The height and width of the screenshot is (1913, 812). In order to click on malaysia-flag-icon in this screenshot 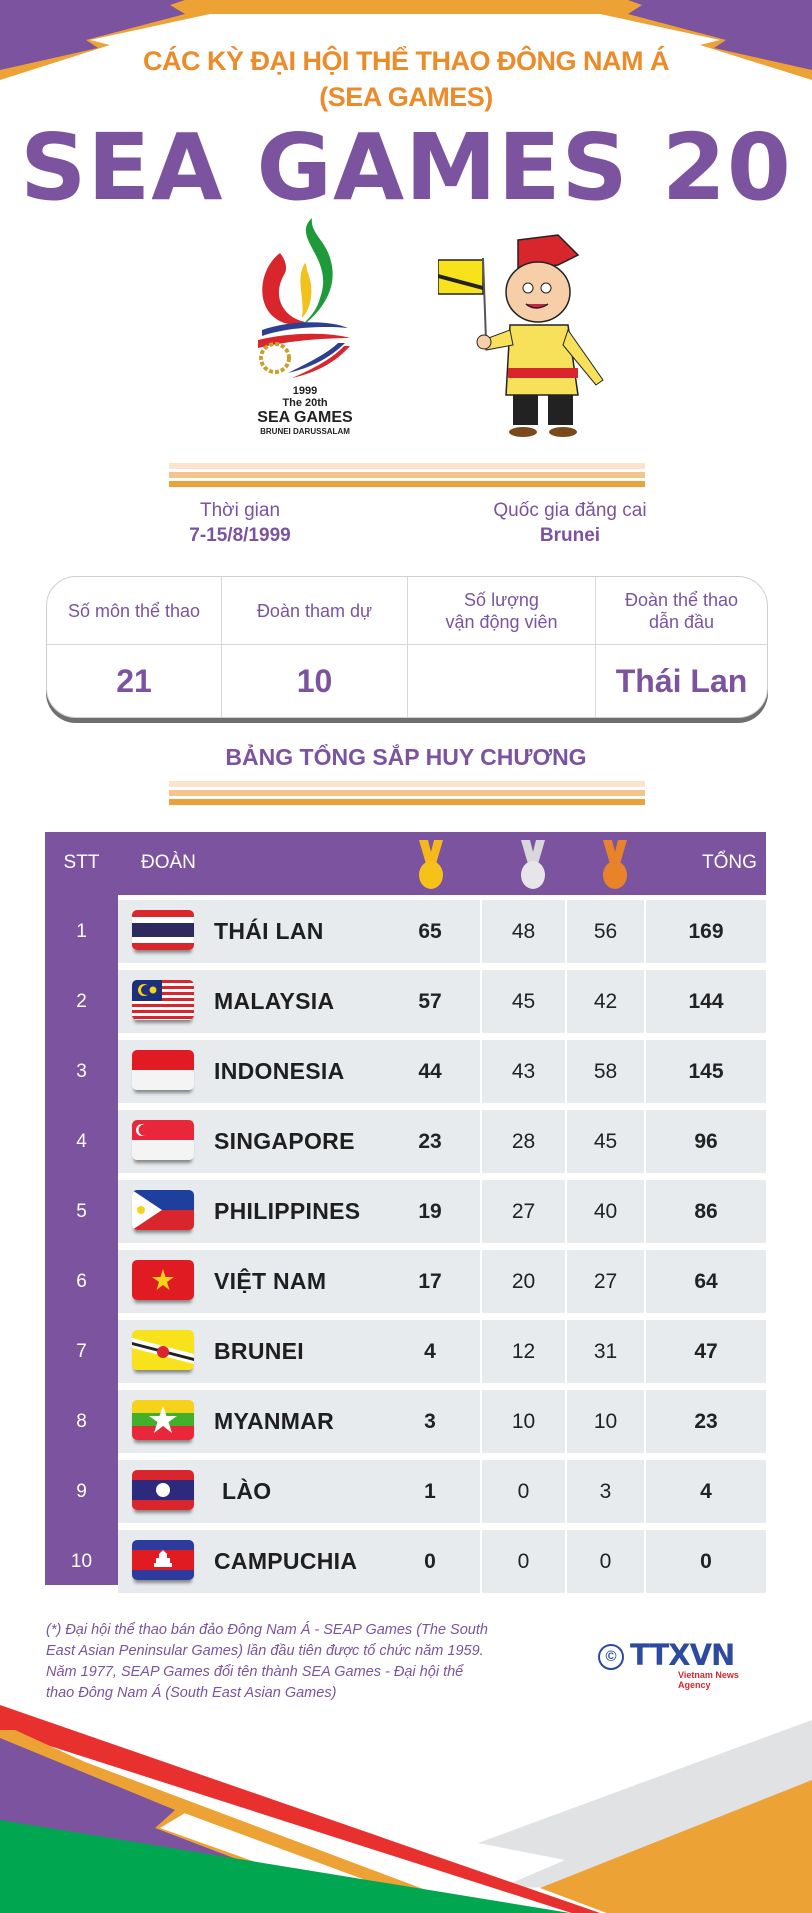, I will do `click(163, 1000)`.